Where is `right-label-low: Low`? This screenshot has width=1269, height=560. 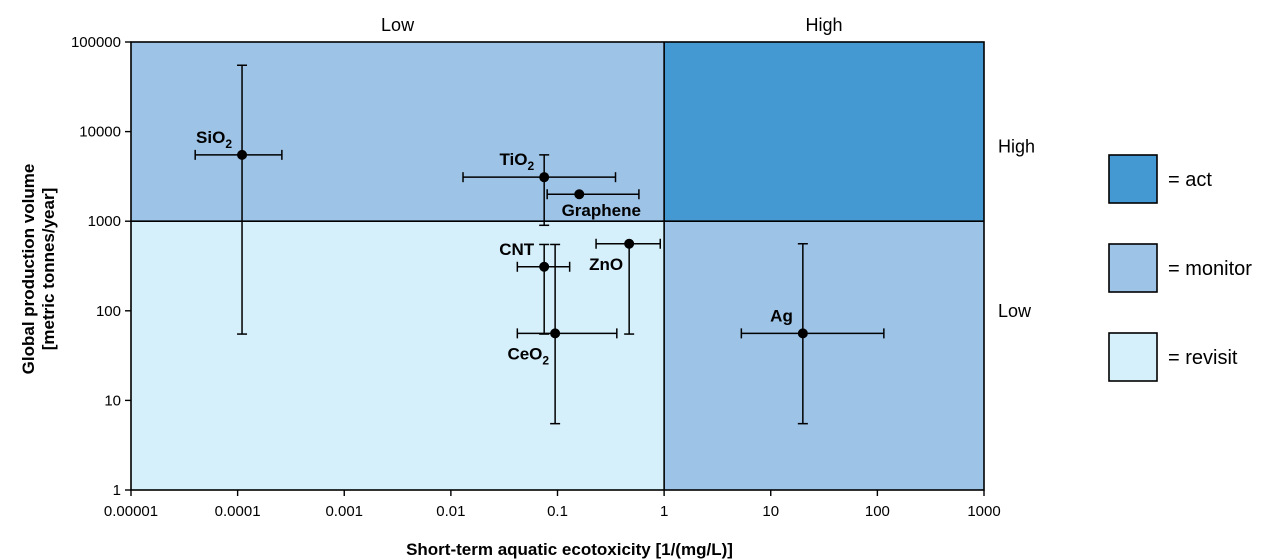 right-label-low: Low is located at coordinates (1015, 311).